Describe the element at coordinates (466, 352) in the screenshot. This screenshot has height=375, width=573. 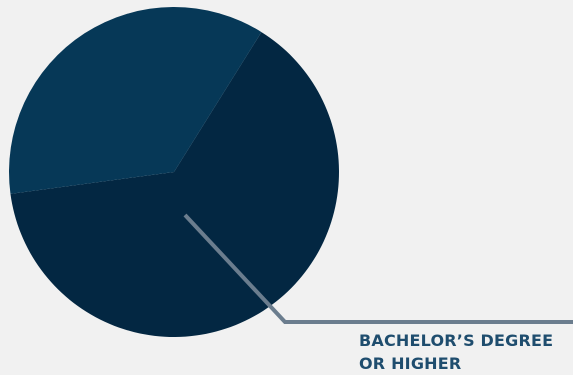
I see `callout-label: BACHELOR’S DEGREE OR HIGHER` at that location.